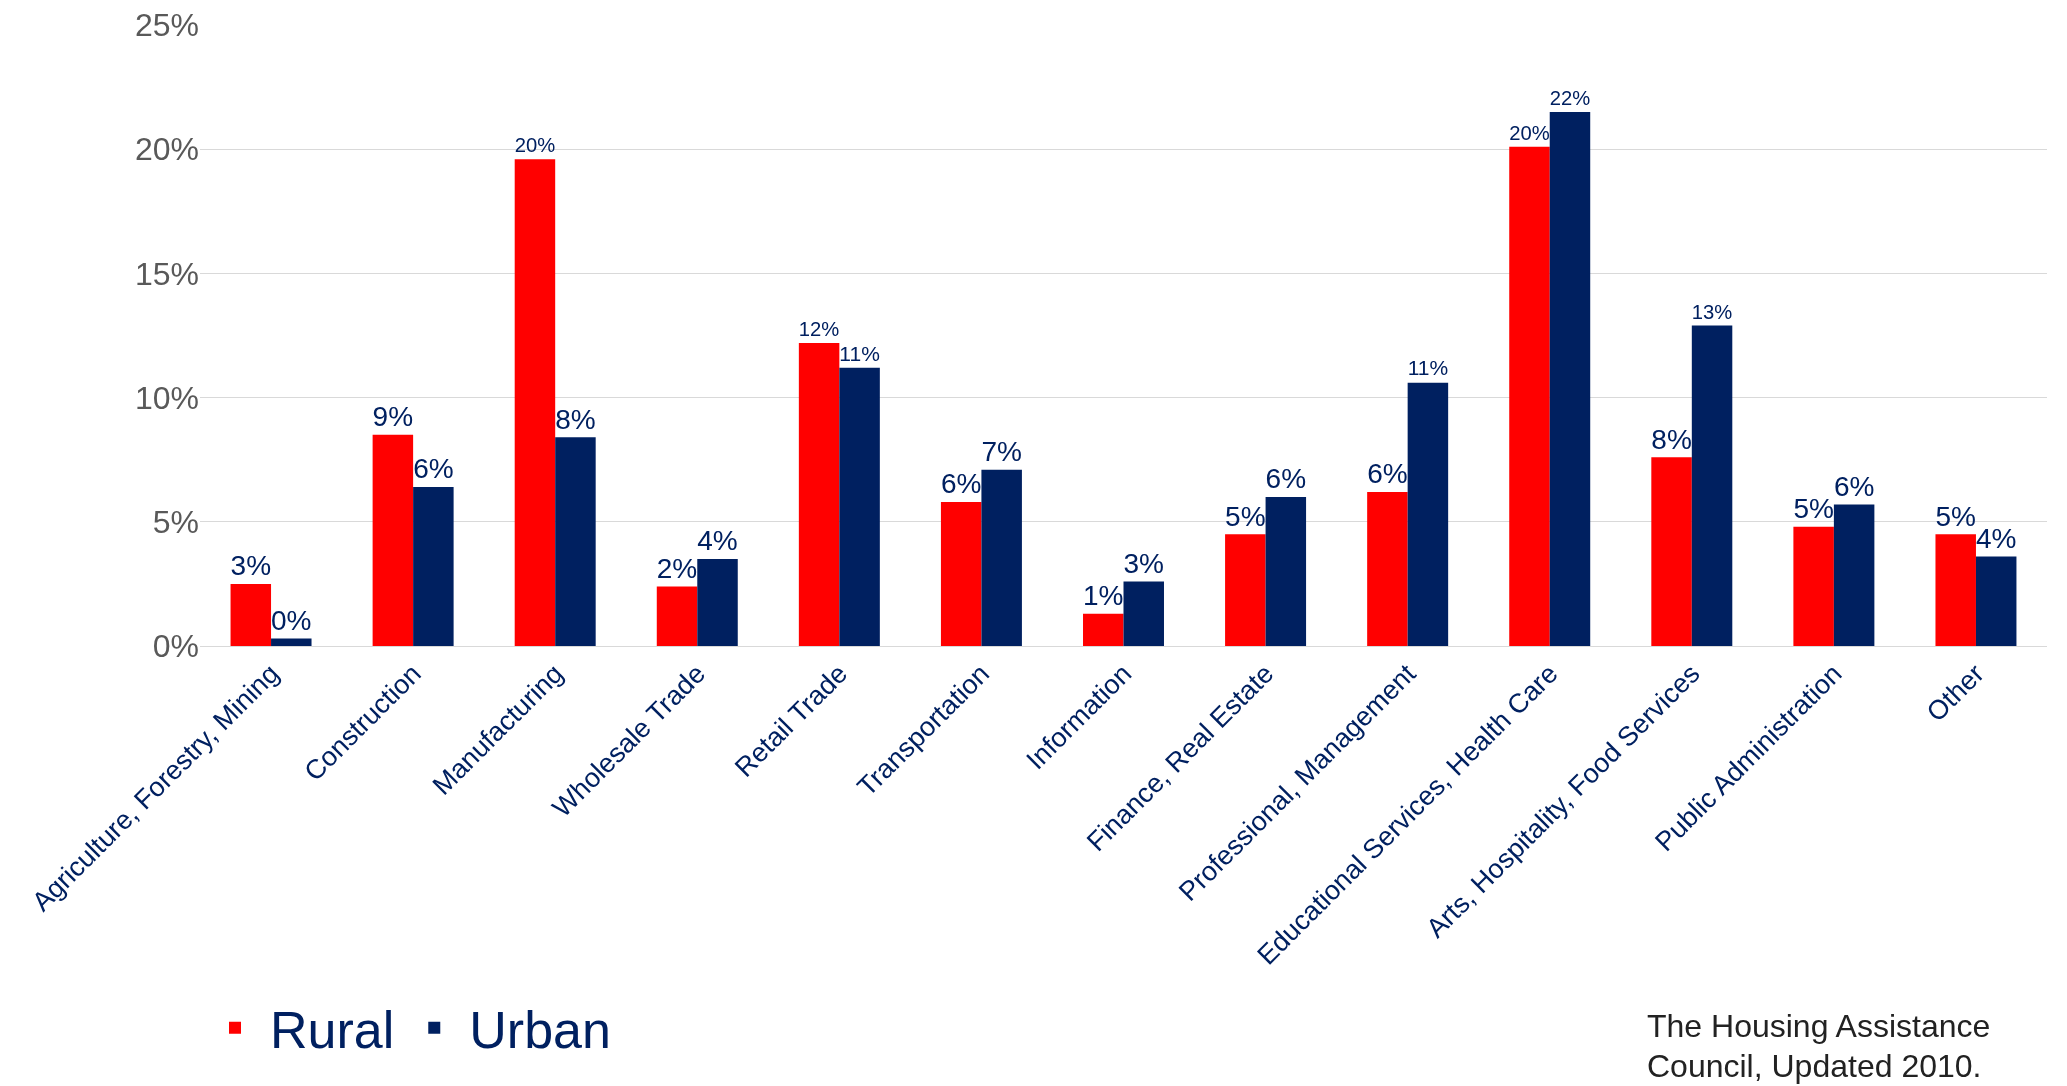  I want to click on data-label: 0%, so click(291, 620).